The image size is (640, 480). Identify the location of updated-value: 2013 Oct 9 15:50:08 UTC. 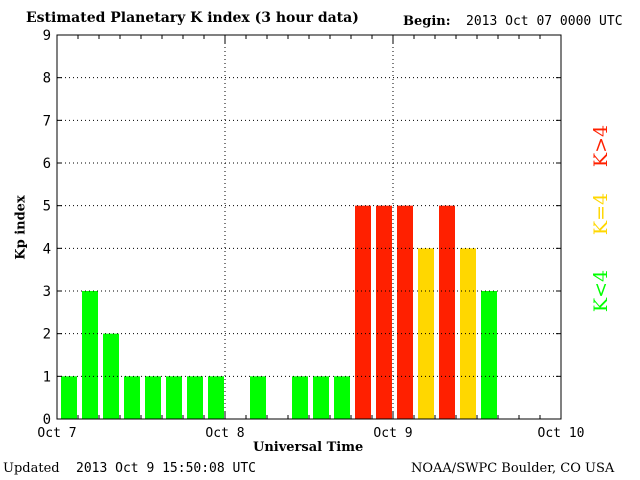
(166, 468).